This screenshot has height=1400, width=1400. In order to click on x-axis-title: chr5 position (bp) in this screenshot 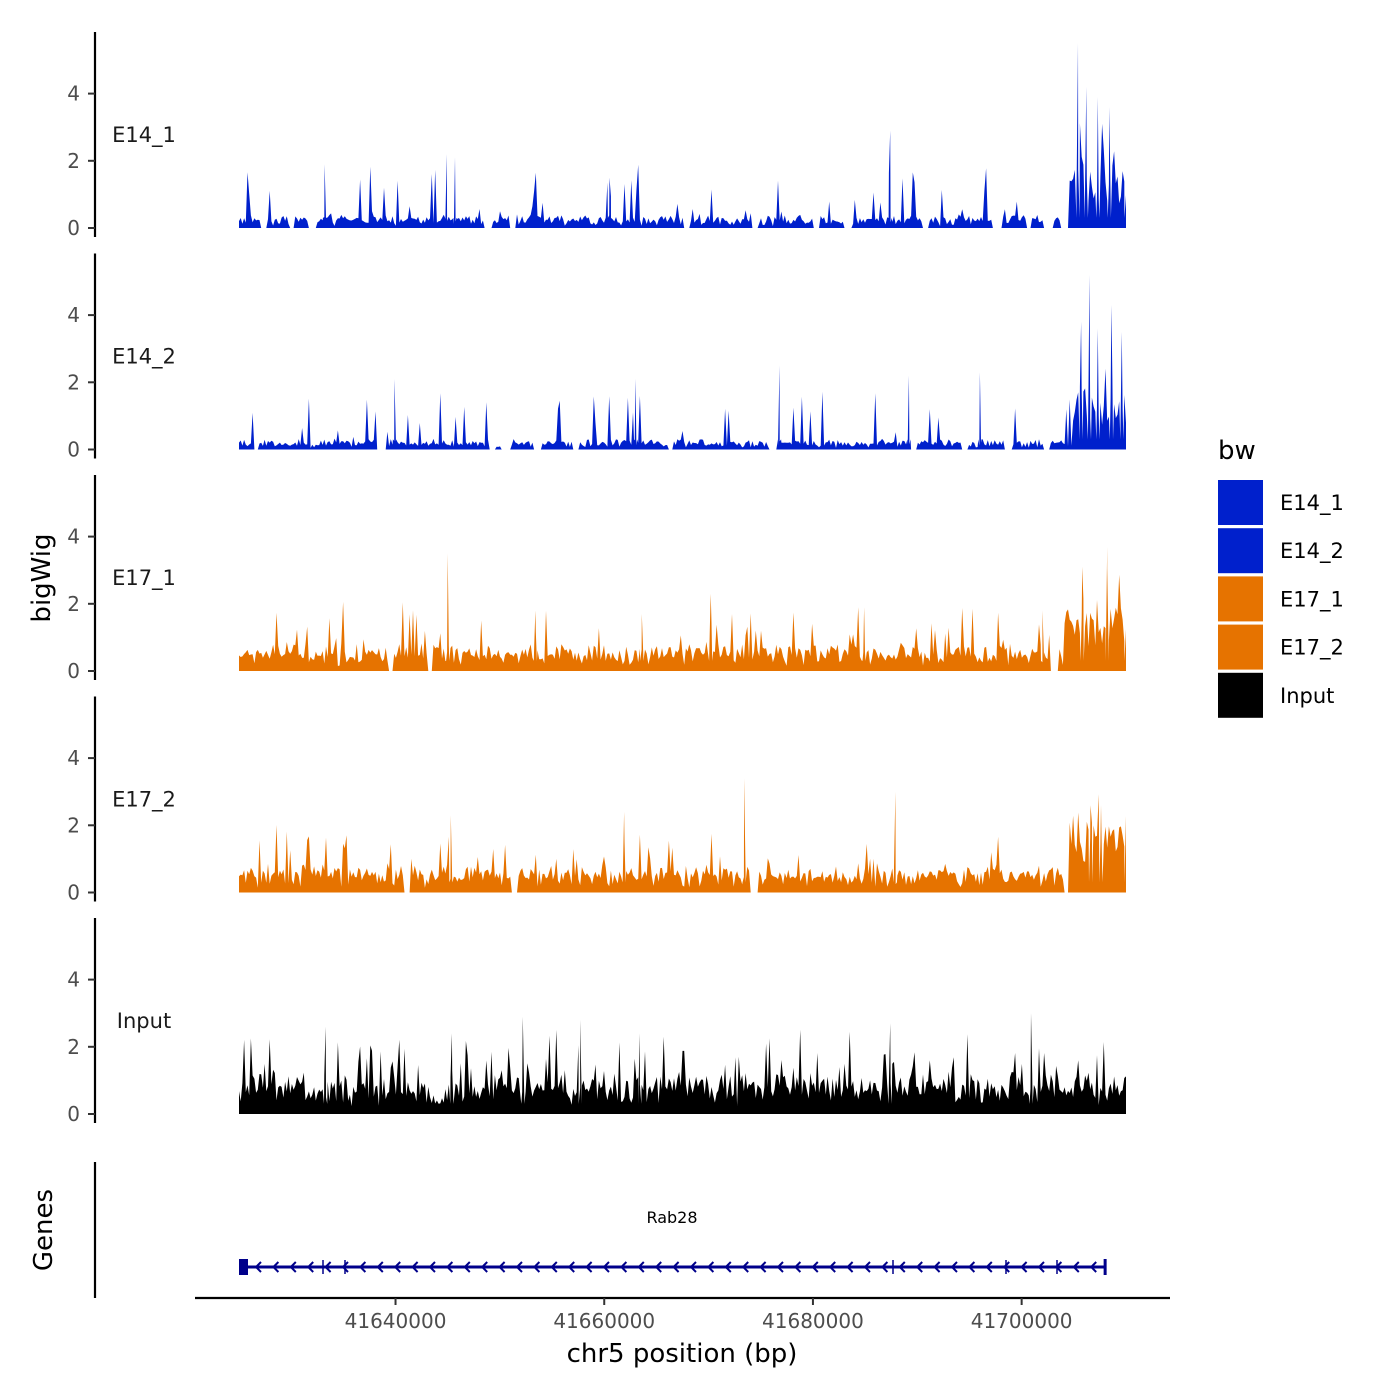, I will do `click(682, 1354)`.